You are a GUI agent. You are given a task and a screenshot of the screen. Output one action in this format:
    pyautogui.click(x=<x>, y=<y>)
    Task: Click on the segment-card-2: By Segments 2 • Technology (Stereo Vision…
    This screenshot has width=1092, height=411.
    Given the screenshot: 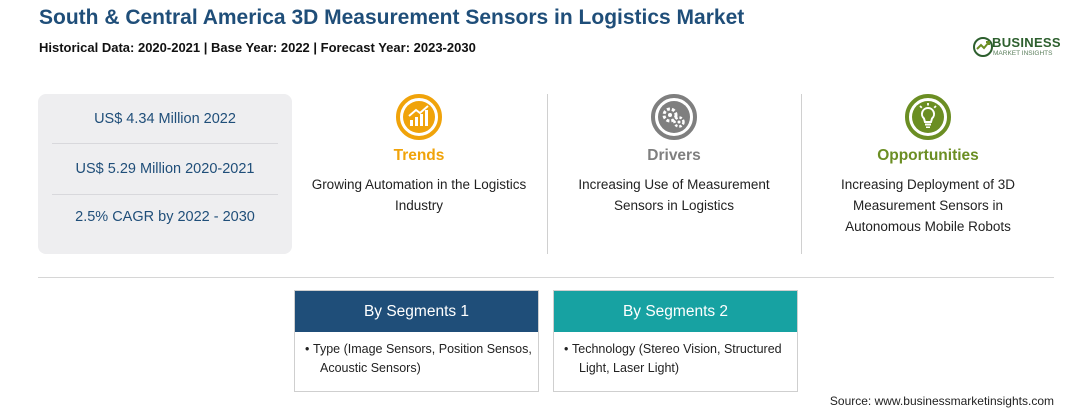 What is the action you would take?
    pyautogui.click(x=675, y=341)
    